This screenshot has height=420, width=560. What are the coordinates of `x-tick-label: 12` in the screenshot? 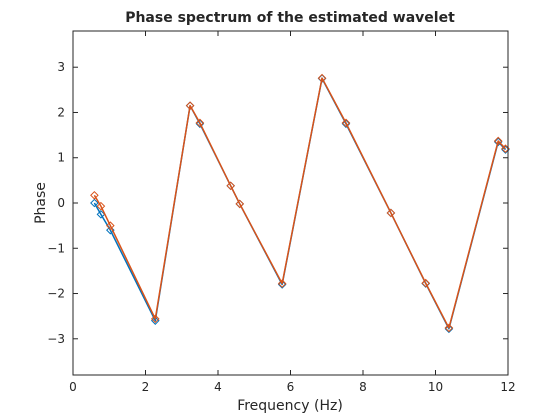 It's located at (507, 387).